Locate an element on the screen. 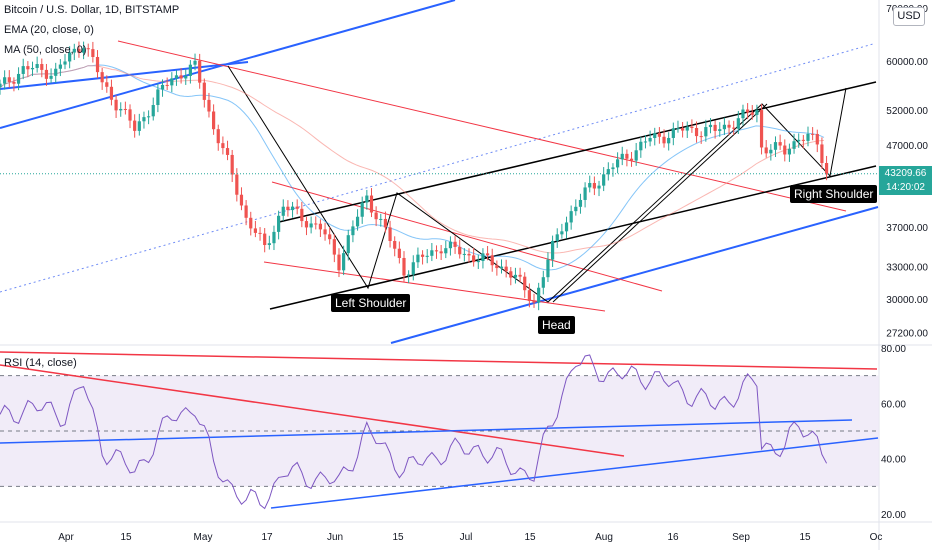 The height and width of the screenshot is (550, 932). head-label: Head is located at coordinates (556, 325).